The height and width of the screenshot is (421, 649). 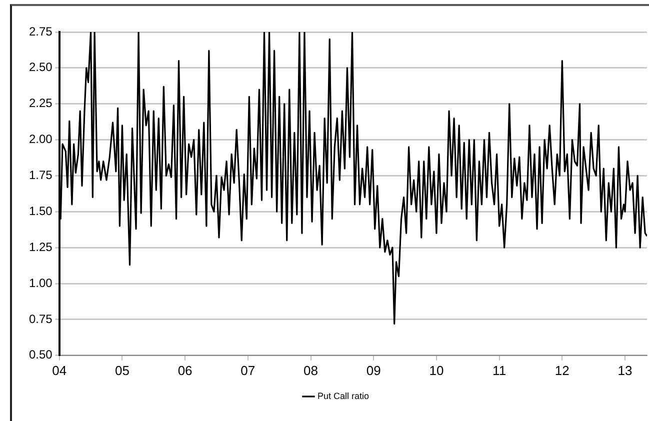 What do you see at coordinates (436, 370) in the screenshot?
I see `x-tick-label: 10` at bounding box center [436, 370].